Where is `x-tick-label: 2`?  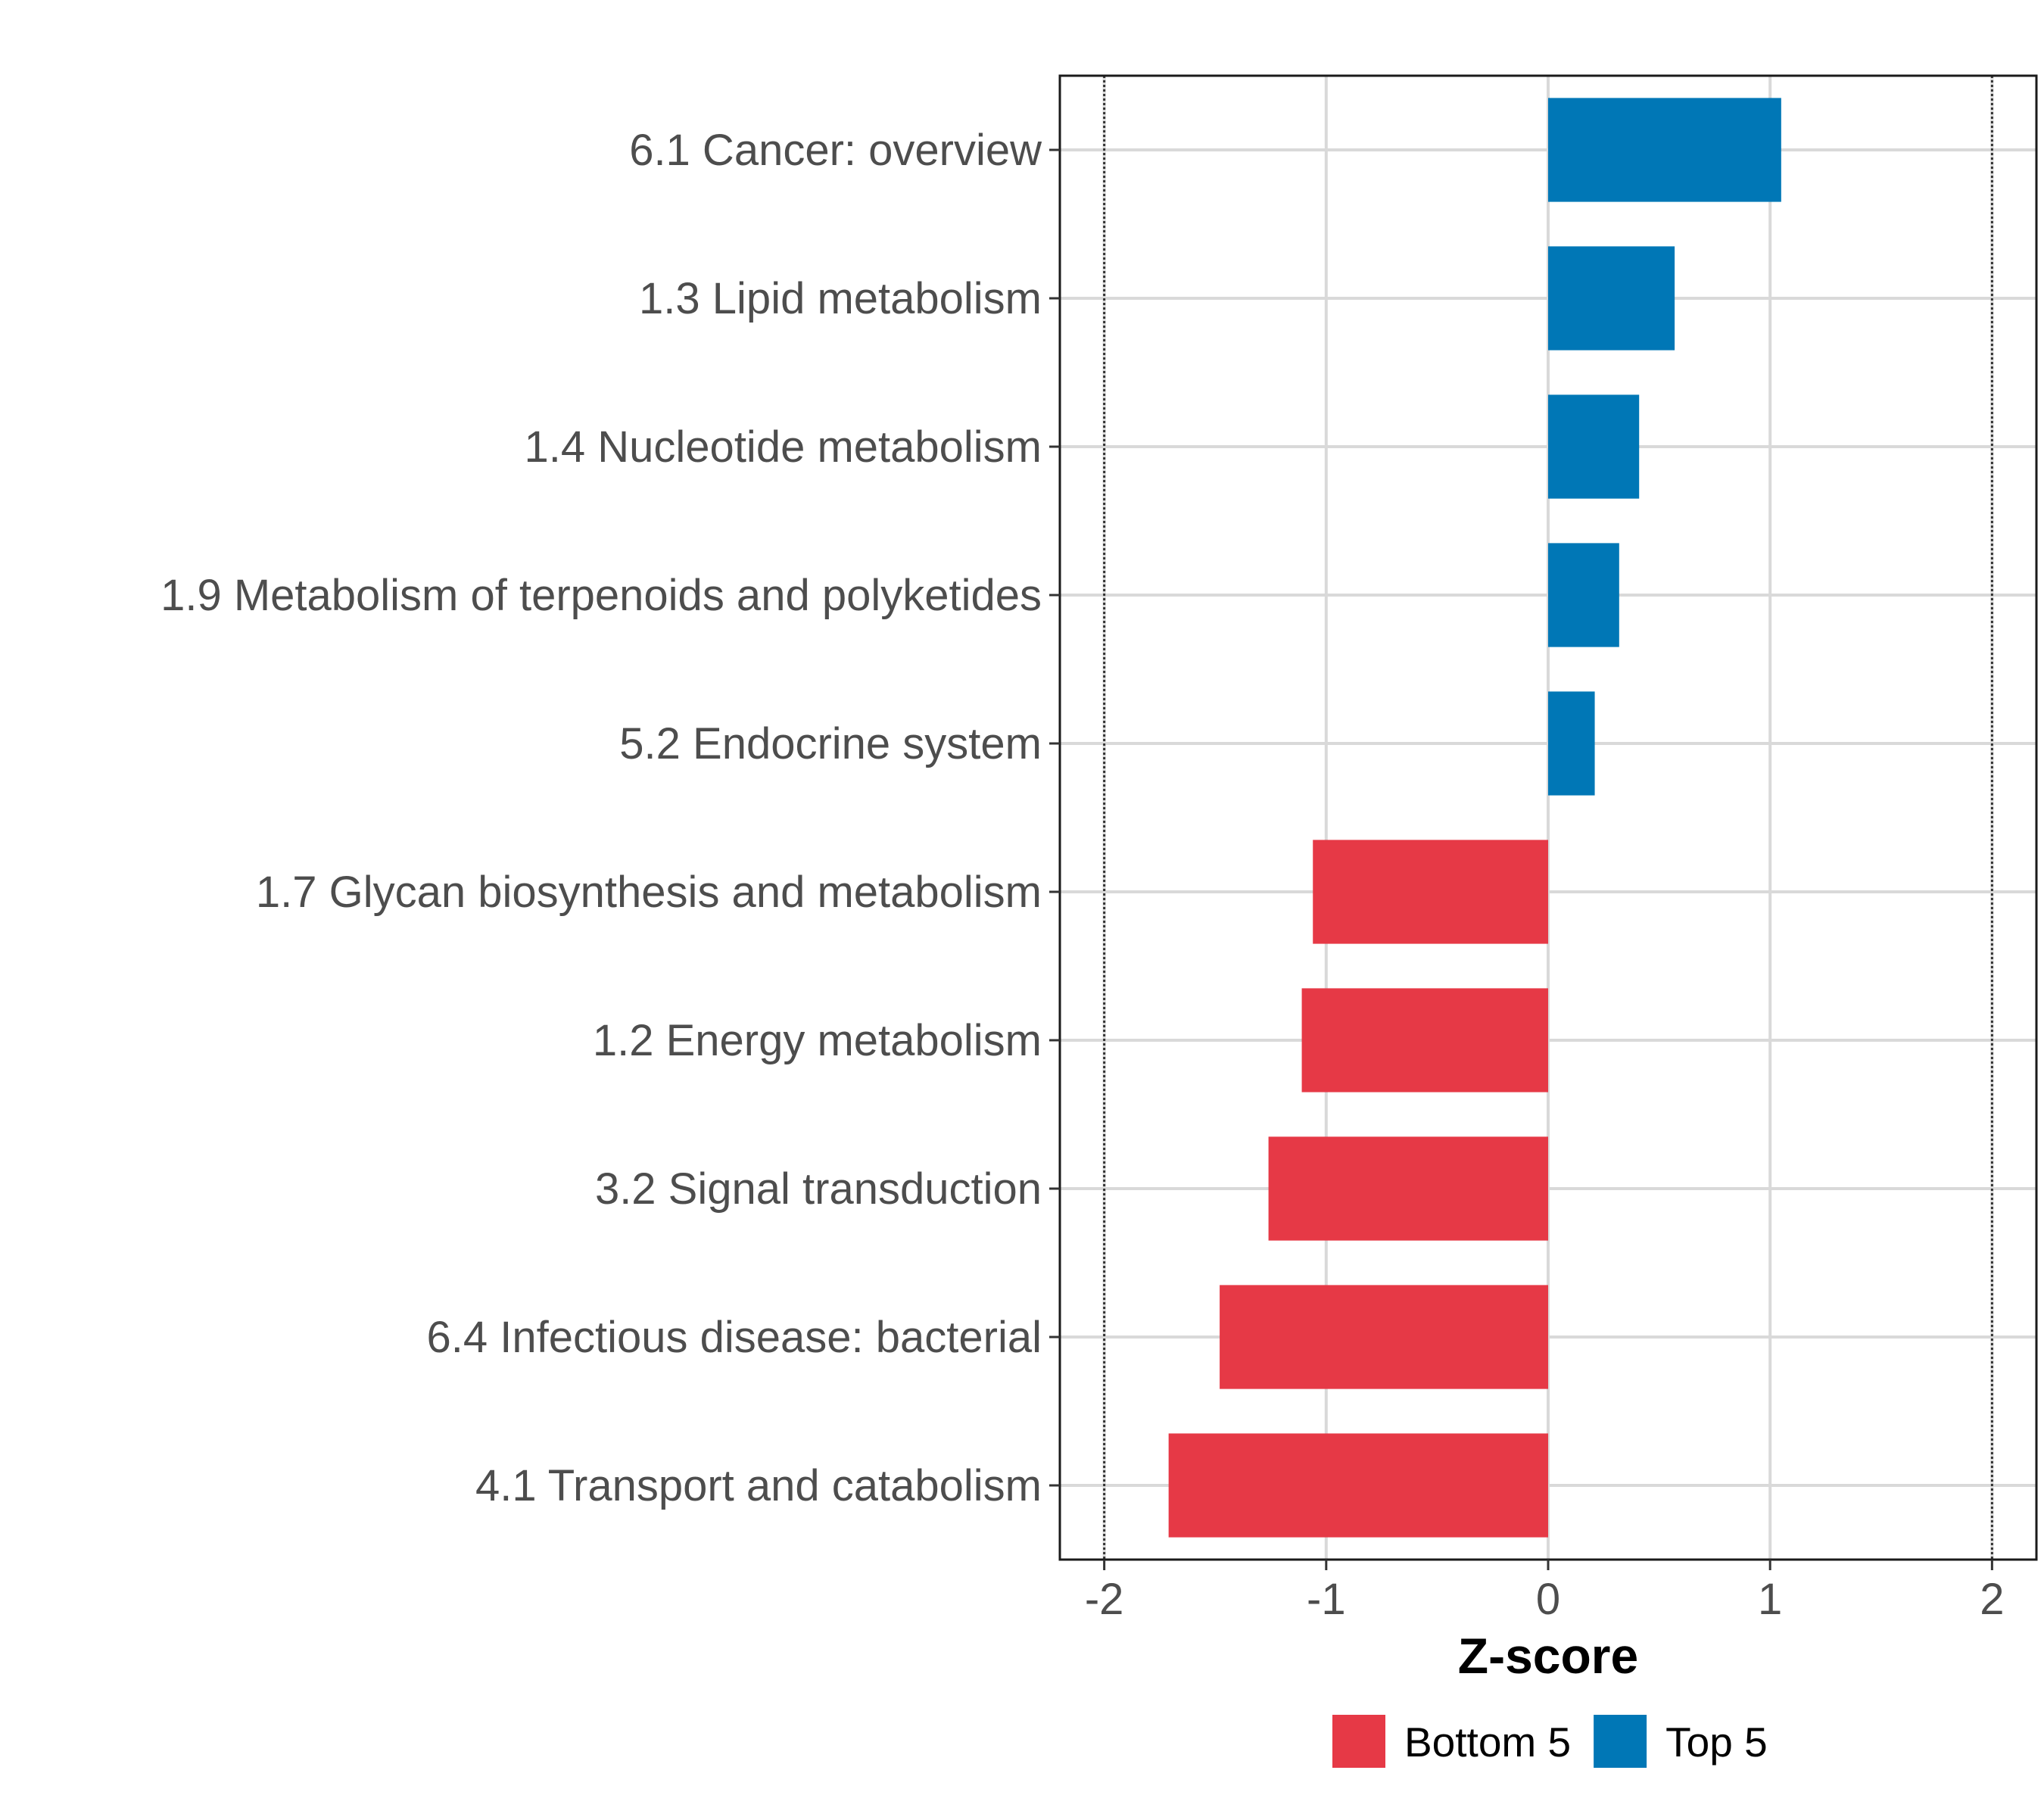 x-tick-label: 2 is located at coordinates (1992, 1599).